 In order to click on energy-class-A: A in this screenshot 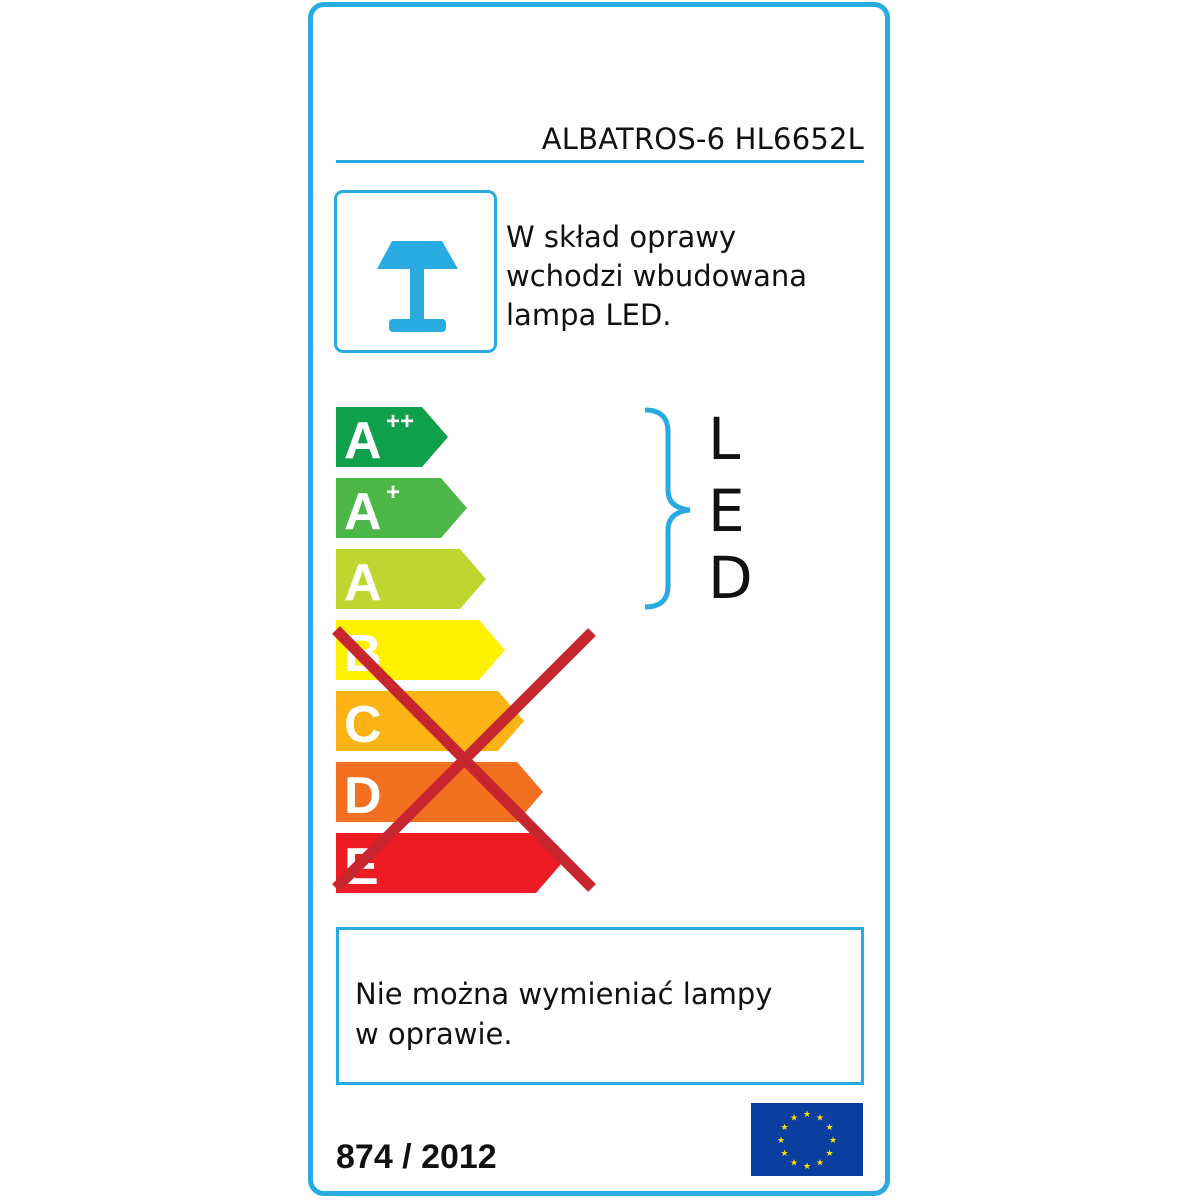, I will do `click(411, 580)`.